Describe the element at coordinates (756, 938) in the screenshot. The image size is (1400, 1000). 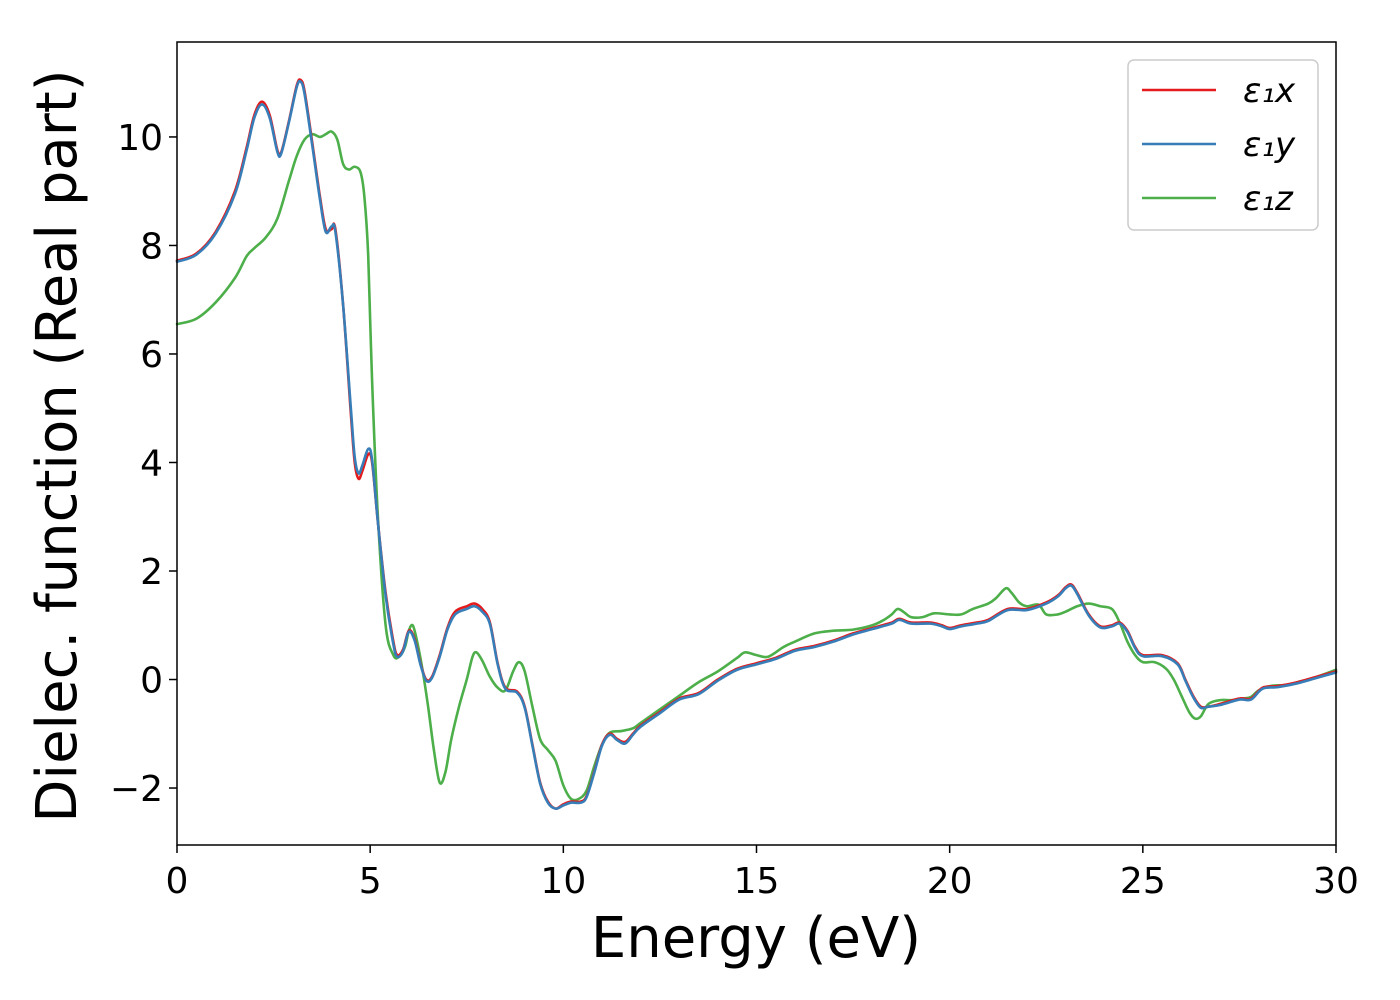
I see `x-axis-title: Energy (eV)` at that location.